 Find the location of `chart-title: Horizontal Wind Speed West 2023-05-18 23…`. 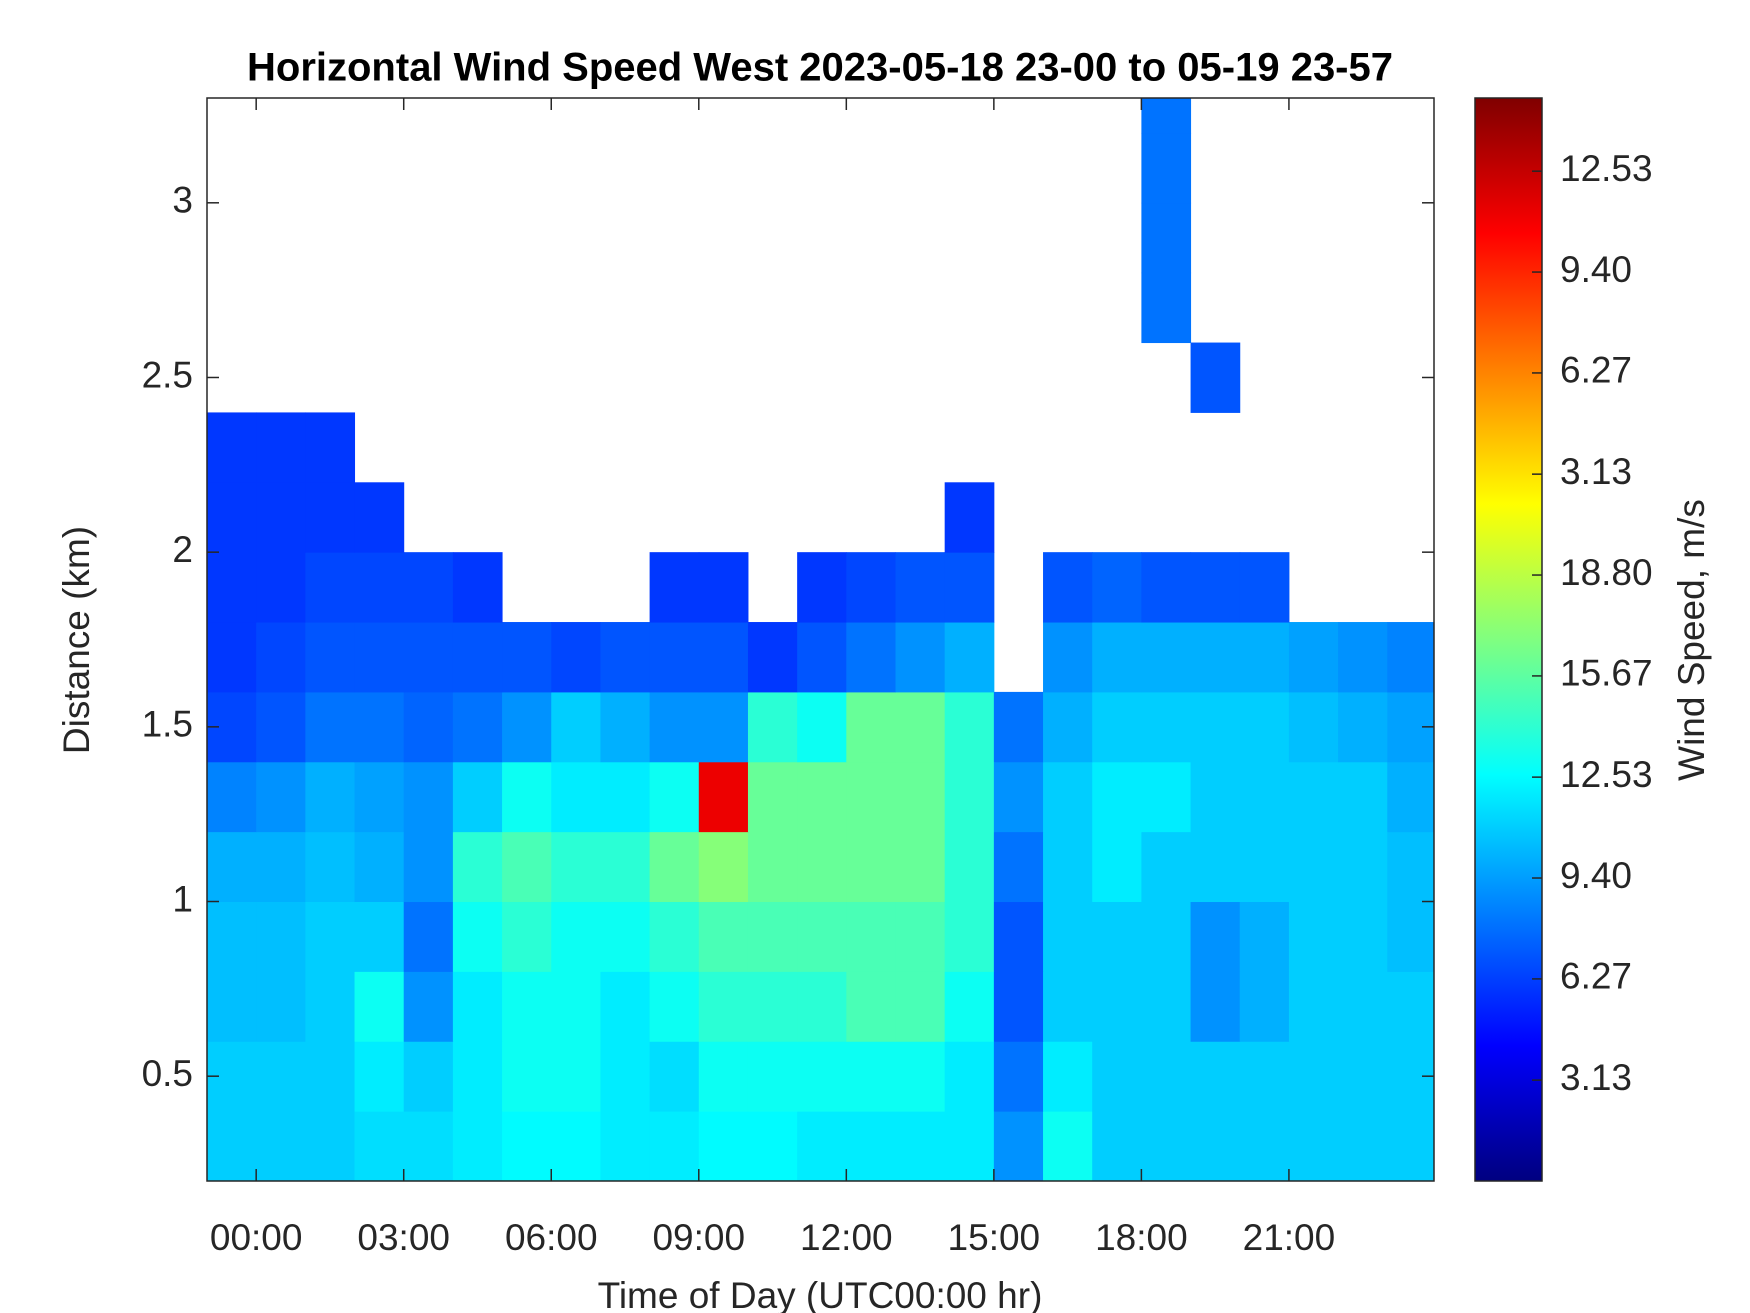

chart-title: Horizontal Wind Speed West 2023-05-18 23… is located at coordinates (820, 68).